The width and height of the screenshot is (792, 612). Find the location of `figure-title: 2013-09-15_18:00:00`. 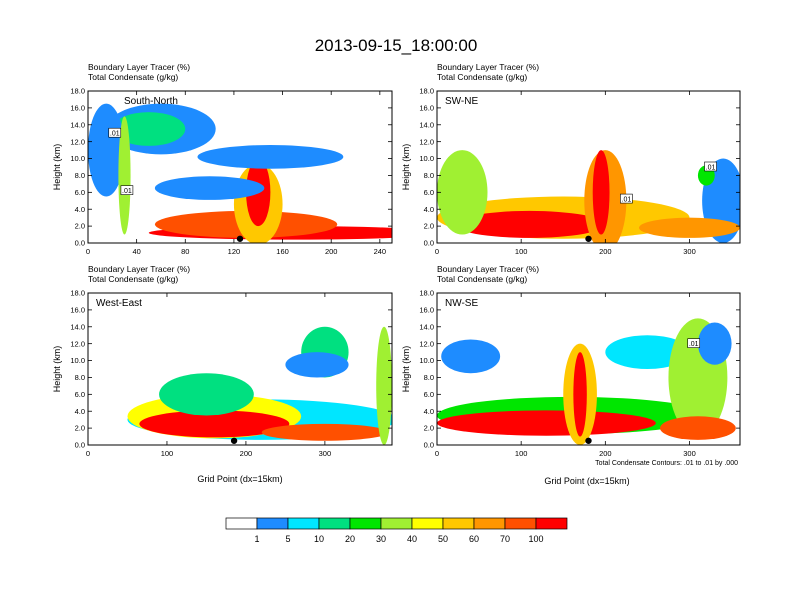

figure-title: 2013-09-15_18:00:00 is located at coordinates (396, 45).